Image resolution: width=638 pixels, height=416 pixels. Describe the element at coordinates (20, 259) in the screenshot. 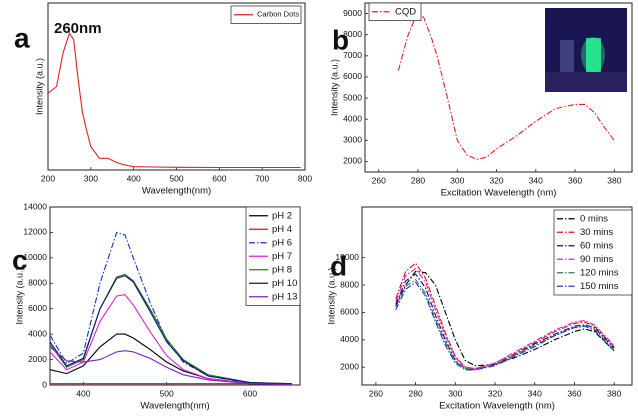

I see `panel-label: c` at that location.